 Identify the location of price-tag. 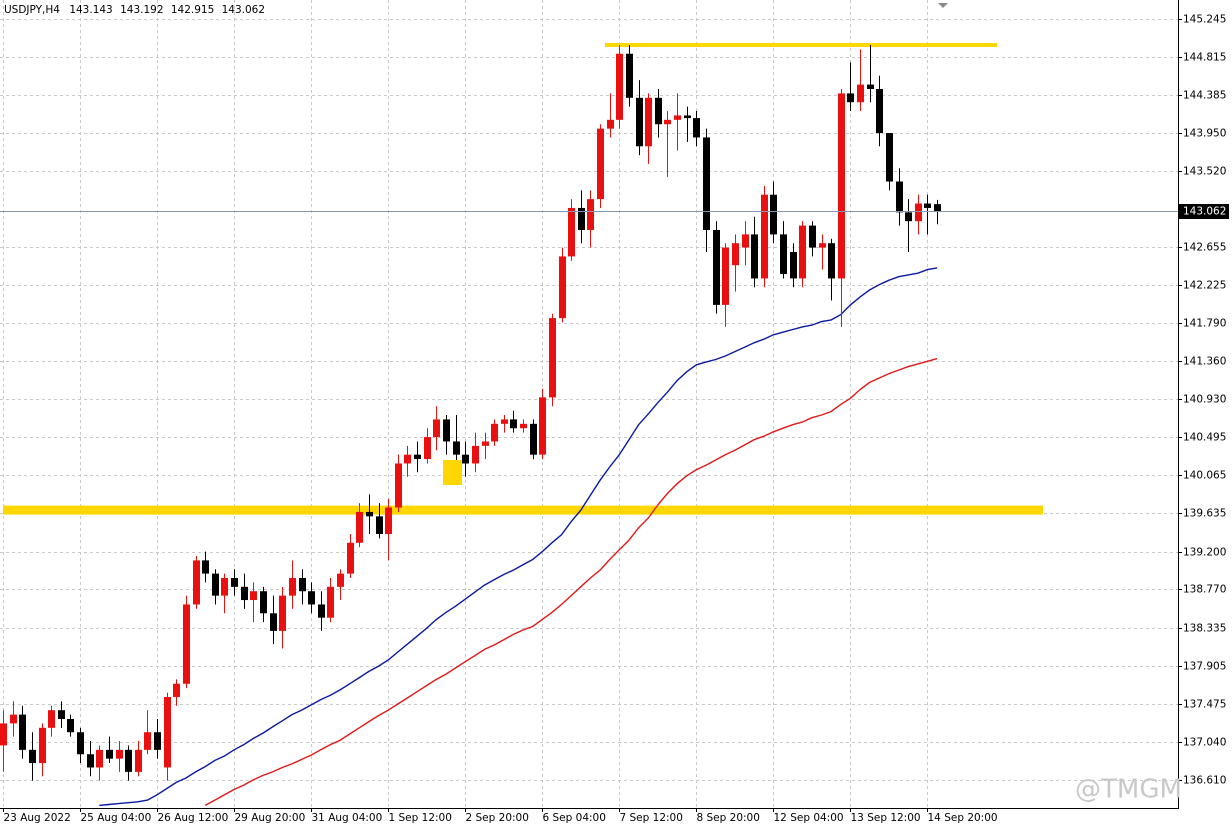
(1204, 211).